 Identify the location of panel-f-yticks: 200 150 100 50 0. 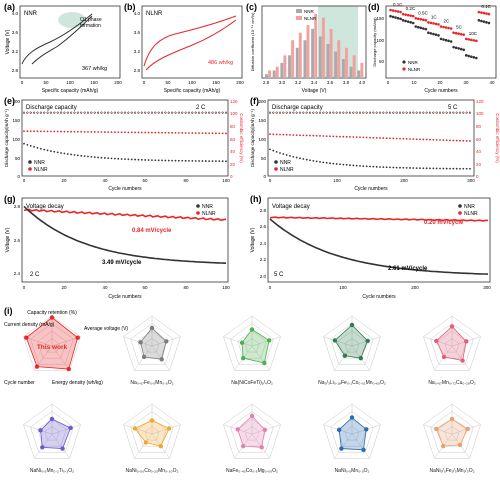
(262, 139).